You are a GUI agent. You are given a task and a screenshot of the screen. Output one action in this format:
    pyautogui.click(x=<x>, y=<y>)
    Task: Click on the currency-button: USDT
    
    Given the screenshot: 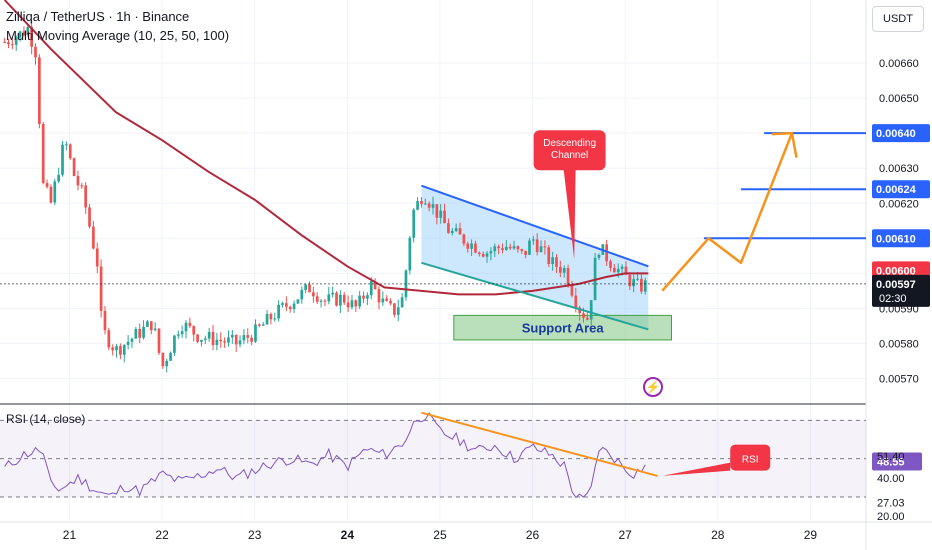 What is the action you would take?
    pyautogui.click(x=898, y=19)
    